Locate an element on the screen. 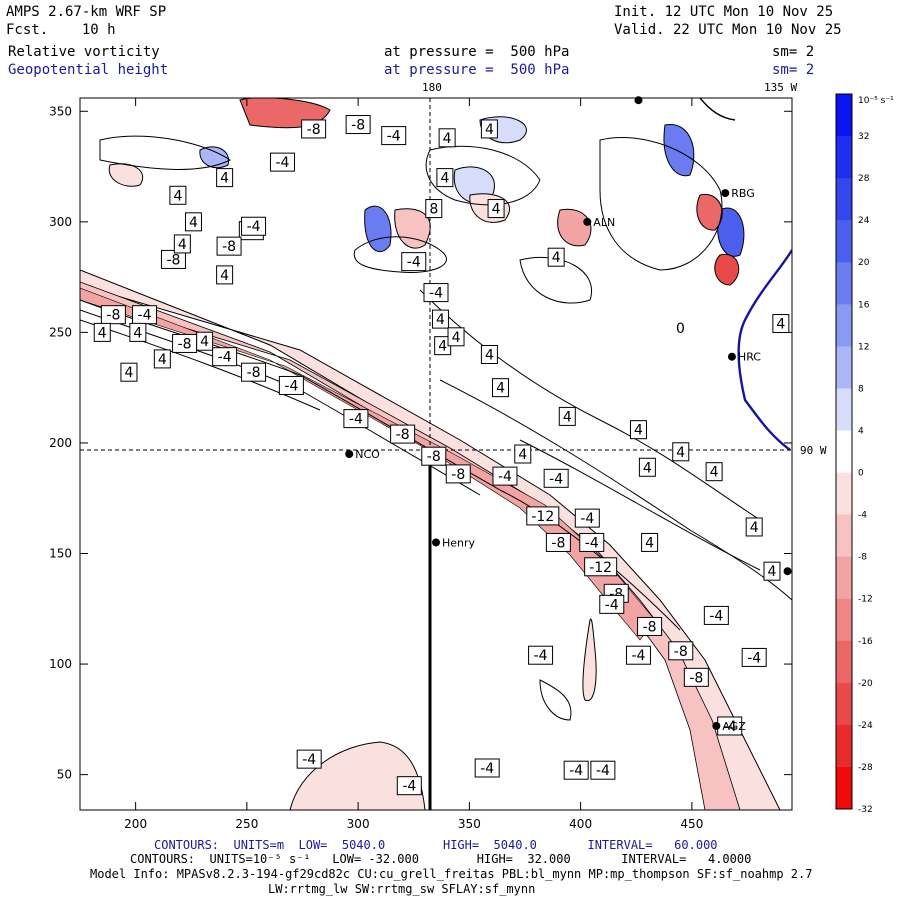  colorbar-label: 20 is located at coordinates (864, 263).